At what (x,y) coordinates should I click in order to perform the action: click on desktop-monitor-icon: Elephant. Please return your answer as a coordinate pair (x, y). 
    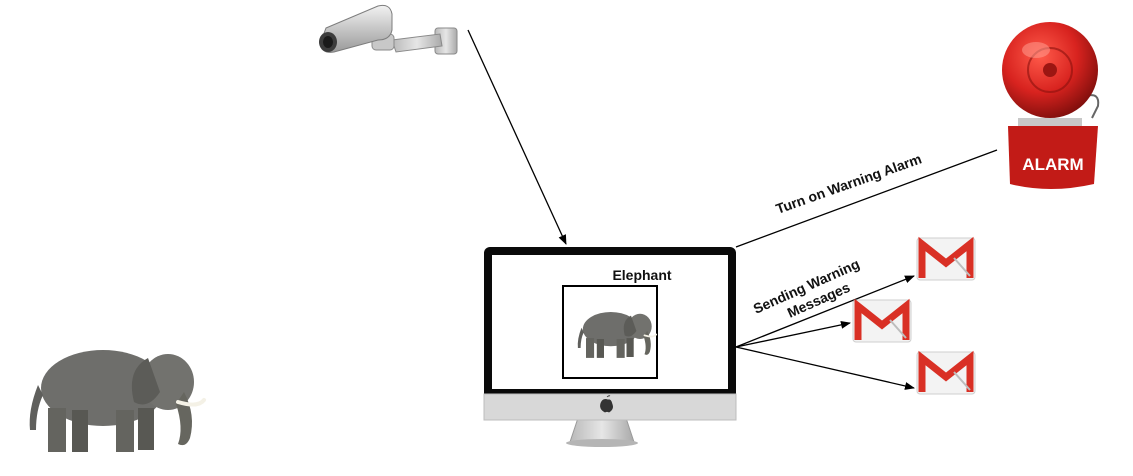
    Looking at the image, I should click on (610, 347).